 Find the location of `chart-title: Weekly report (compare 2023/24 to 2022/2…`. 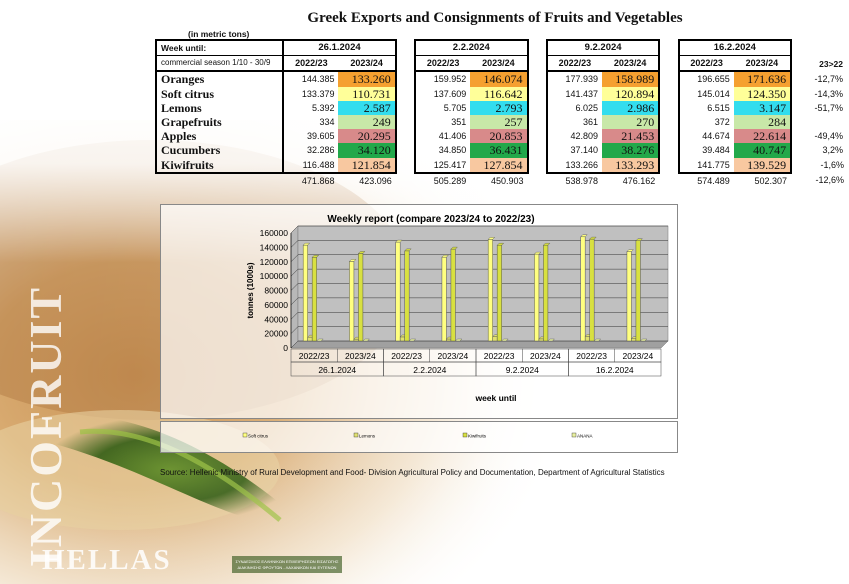

chart-title: Weekly report (compare 2023/24 to 2022/2… is located at coordinates (430, 219).